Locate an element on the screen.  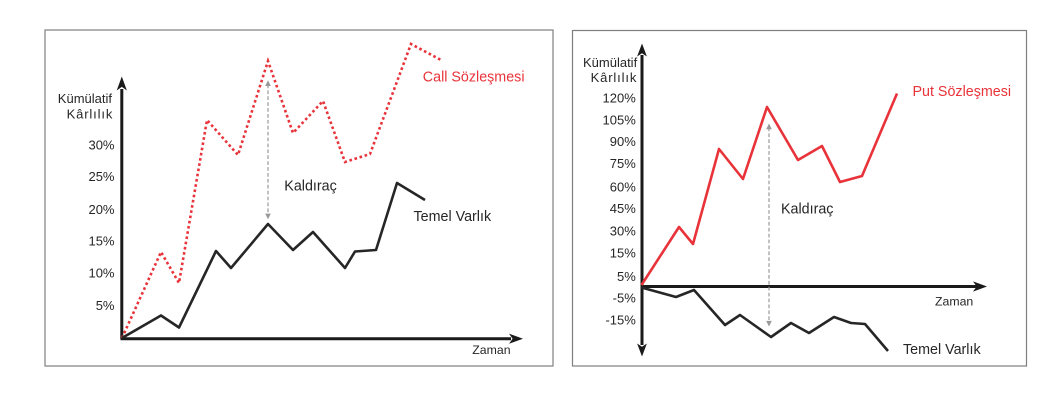
svg-text: 10% is located at coordinates (101, 273).